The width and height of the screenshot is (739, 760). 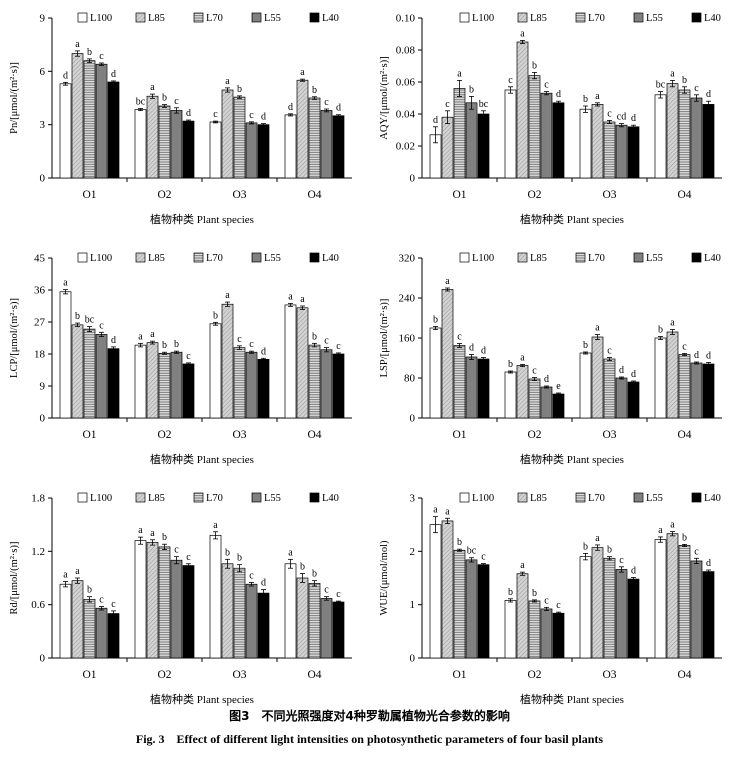 What do you see at coordinates (38, 605) in the screenshot?
I see `y-tick-label: 0.6` at bounding box center [38, 605].